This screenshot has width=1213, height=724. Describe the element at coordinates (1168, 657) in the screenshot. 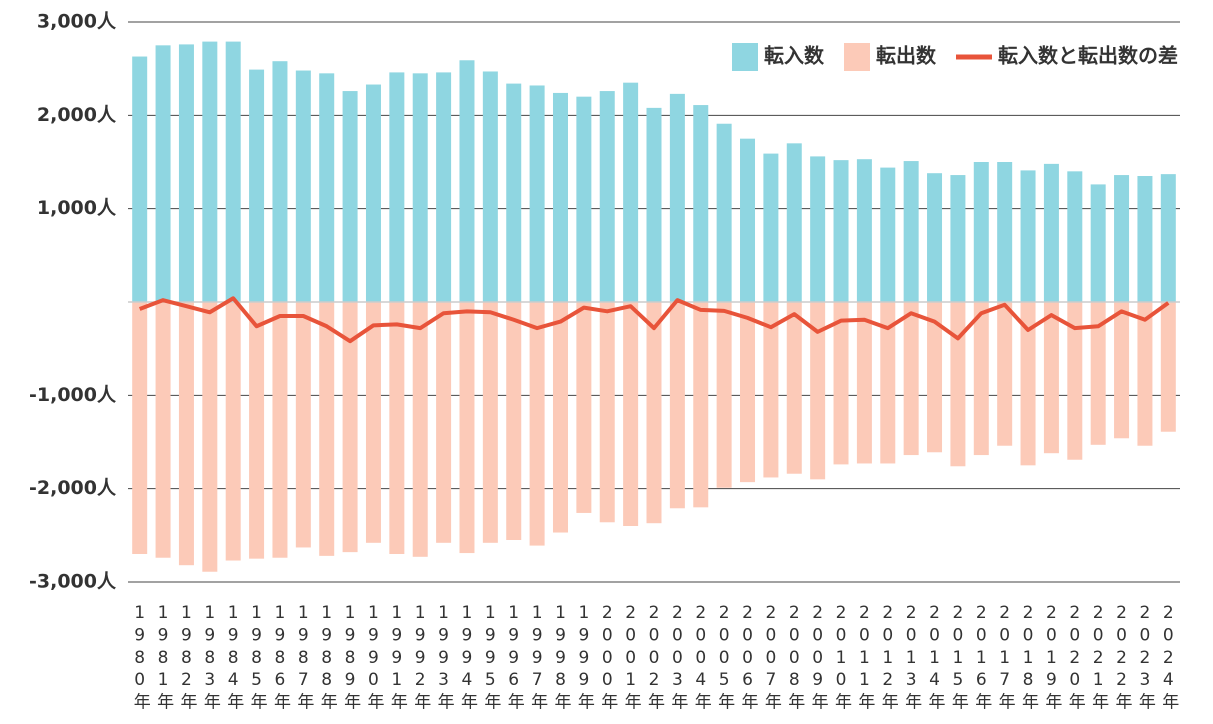

I see `x-tick-label: 2024年` at that location.